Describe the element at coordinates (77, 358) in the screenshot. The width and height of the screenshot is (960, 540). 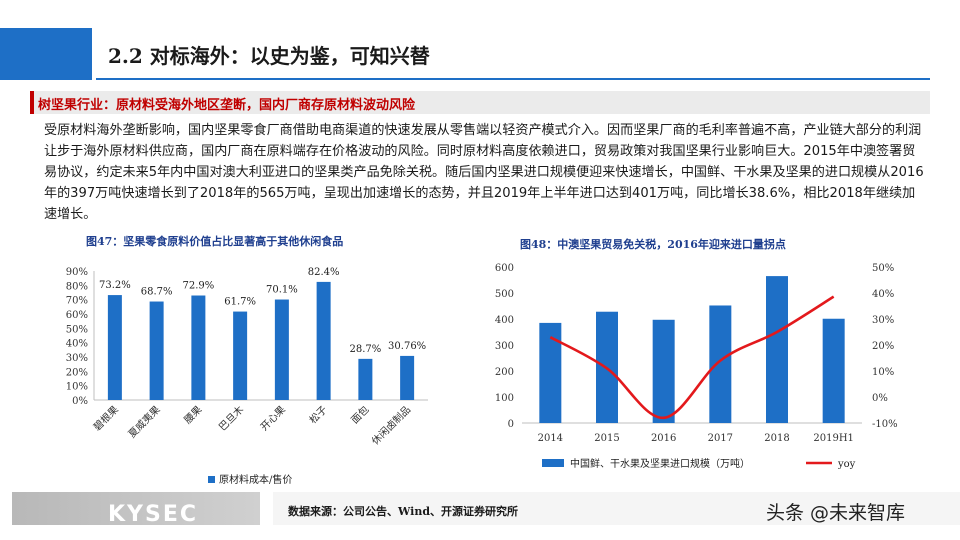
I see `y-tick-label: 30%` at that location.